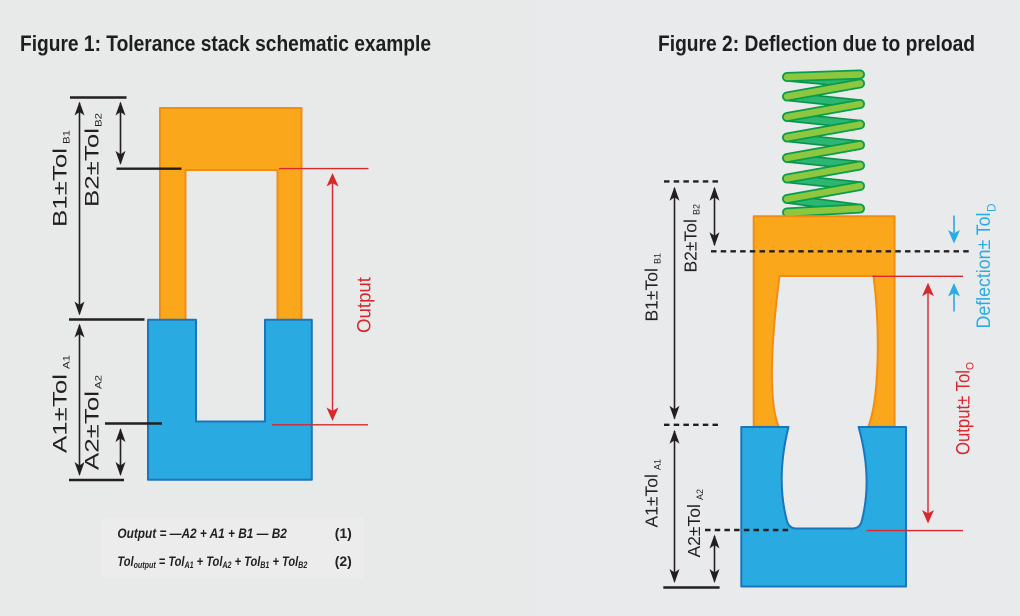 The height and width of the screenshot is (616, 1020). Describe the element at coordinates (365, 304) in the screenshot. I see `svg-text: Output` at that location.